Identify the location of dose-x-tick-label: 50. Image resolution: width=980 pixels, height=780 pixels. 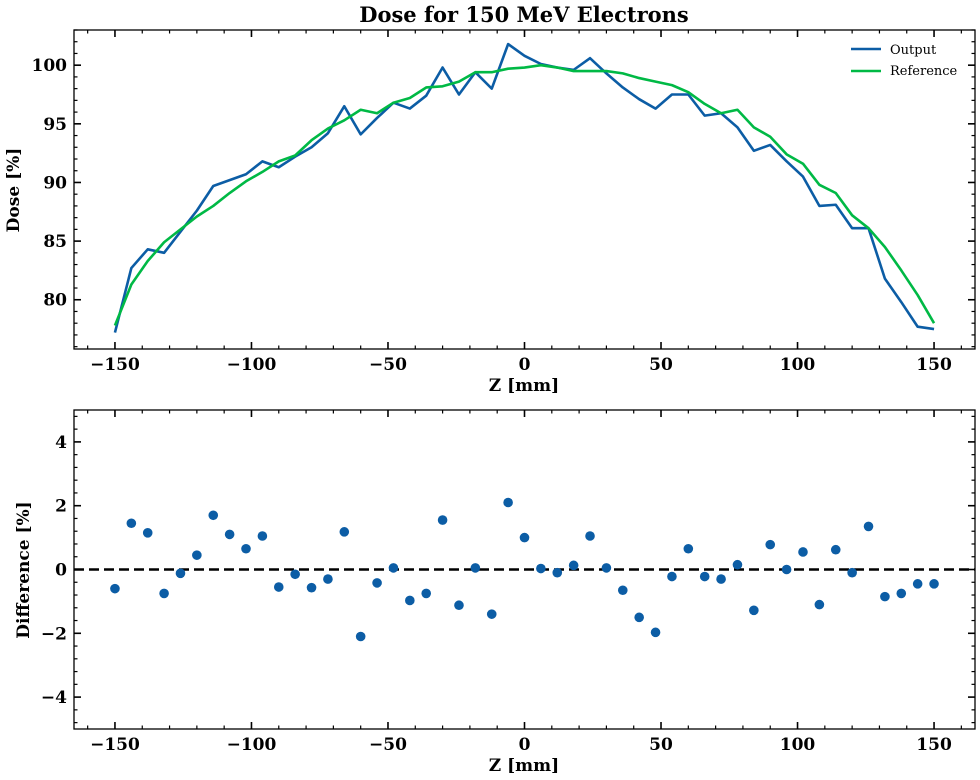
(661, 365).